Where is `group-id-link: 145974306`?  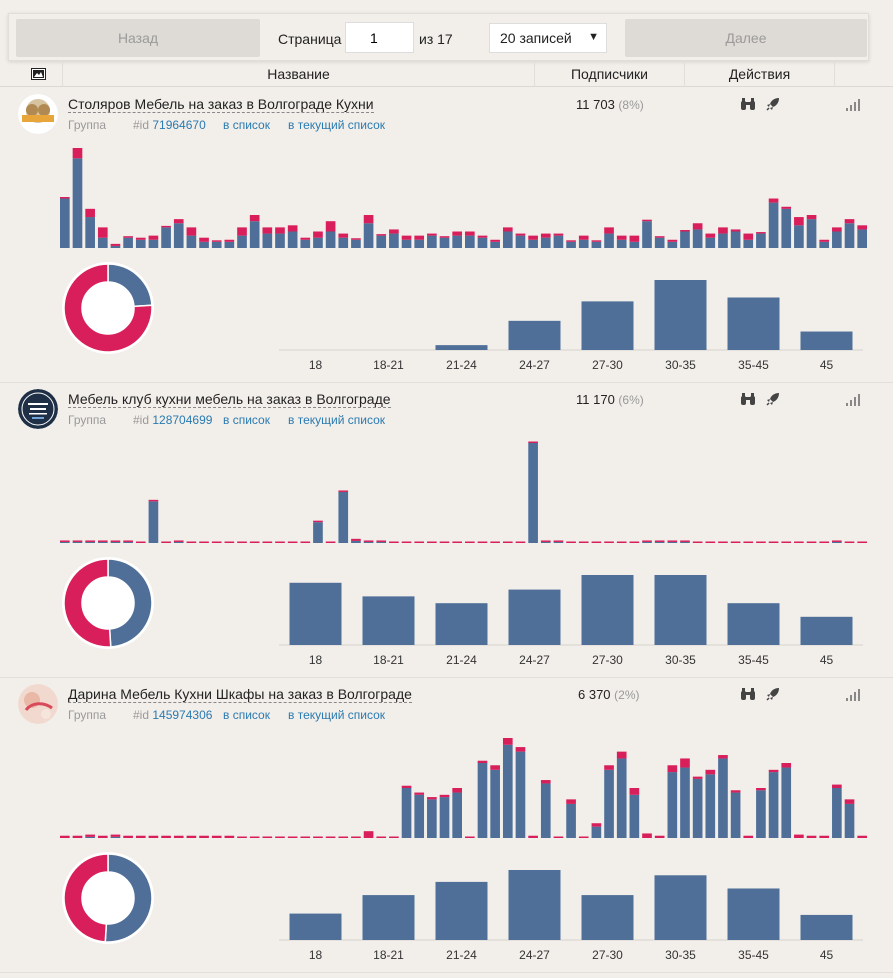
group-id-link: 145974306 is located at coordinates (182, 715).